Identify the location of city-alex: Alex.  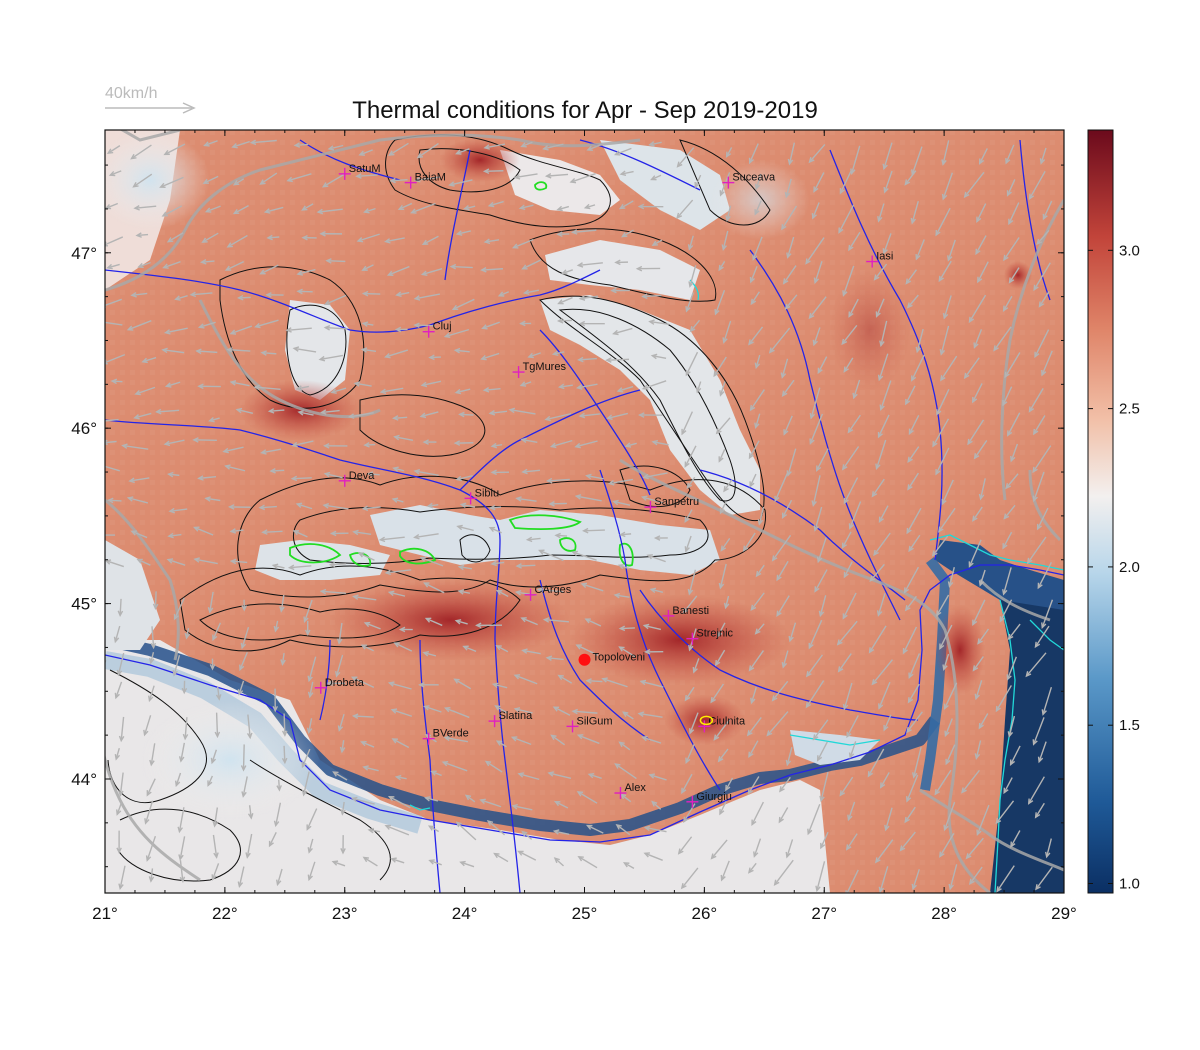
(630, 791).